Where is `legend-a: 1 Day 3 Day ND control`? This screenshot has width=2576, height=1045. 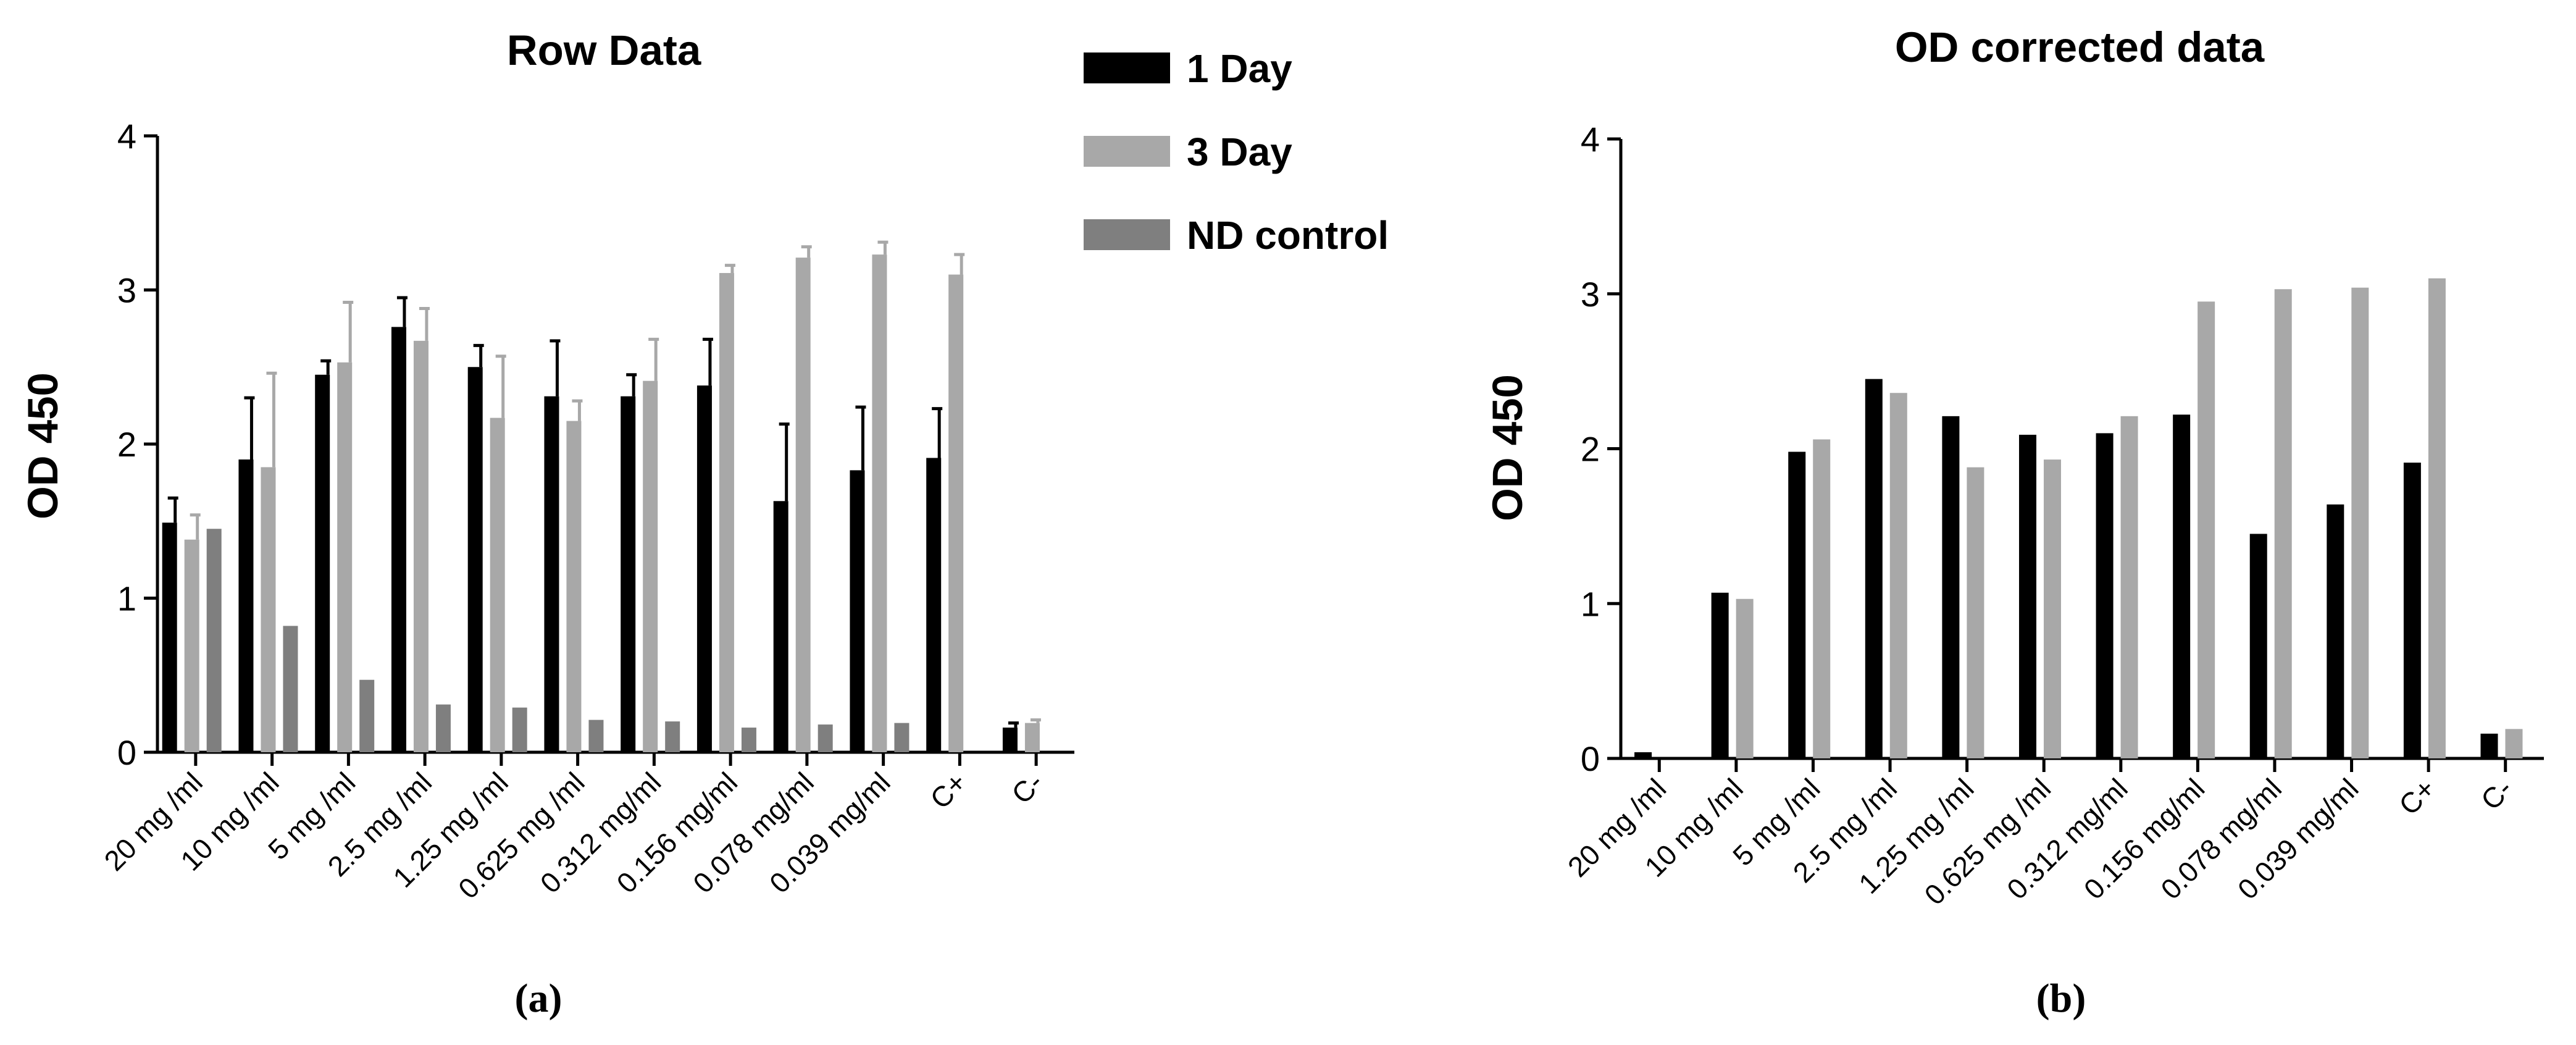 legend-a: 1 Day 3 Day ND control is located at coordinates (1236, 152).